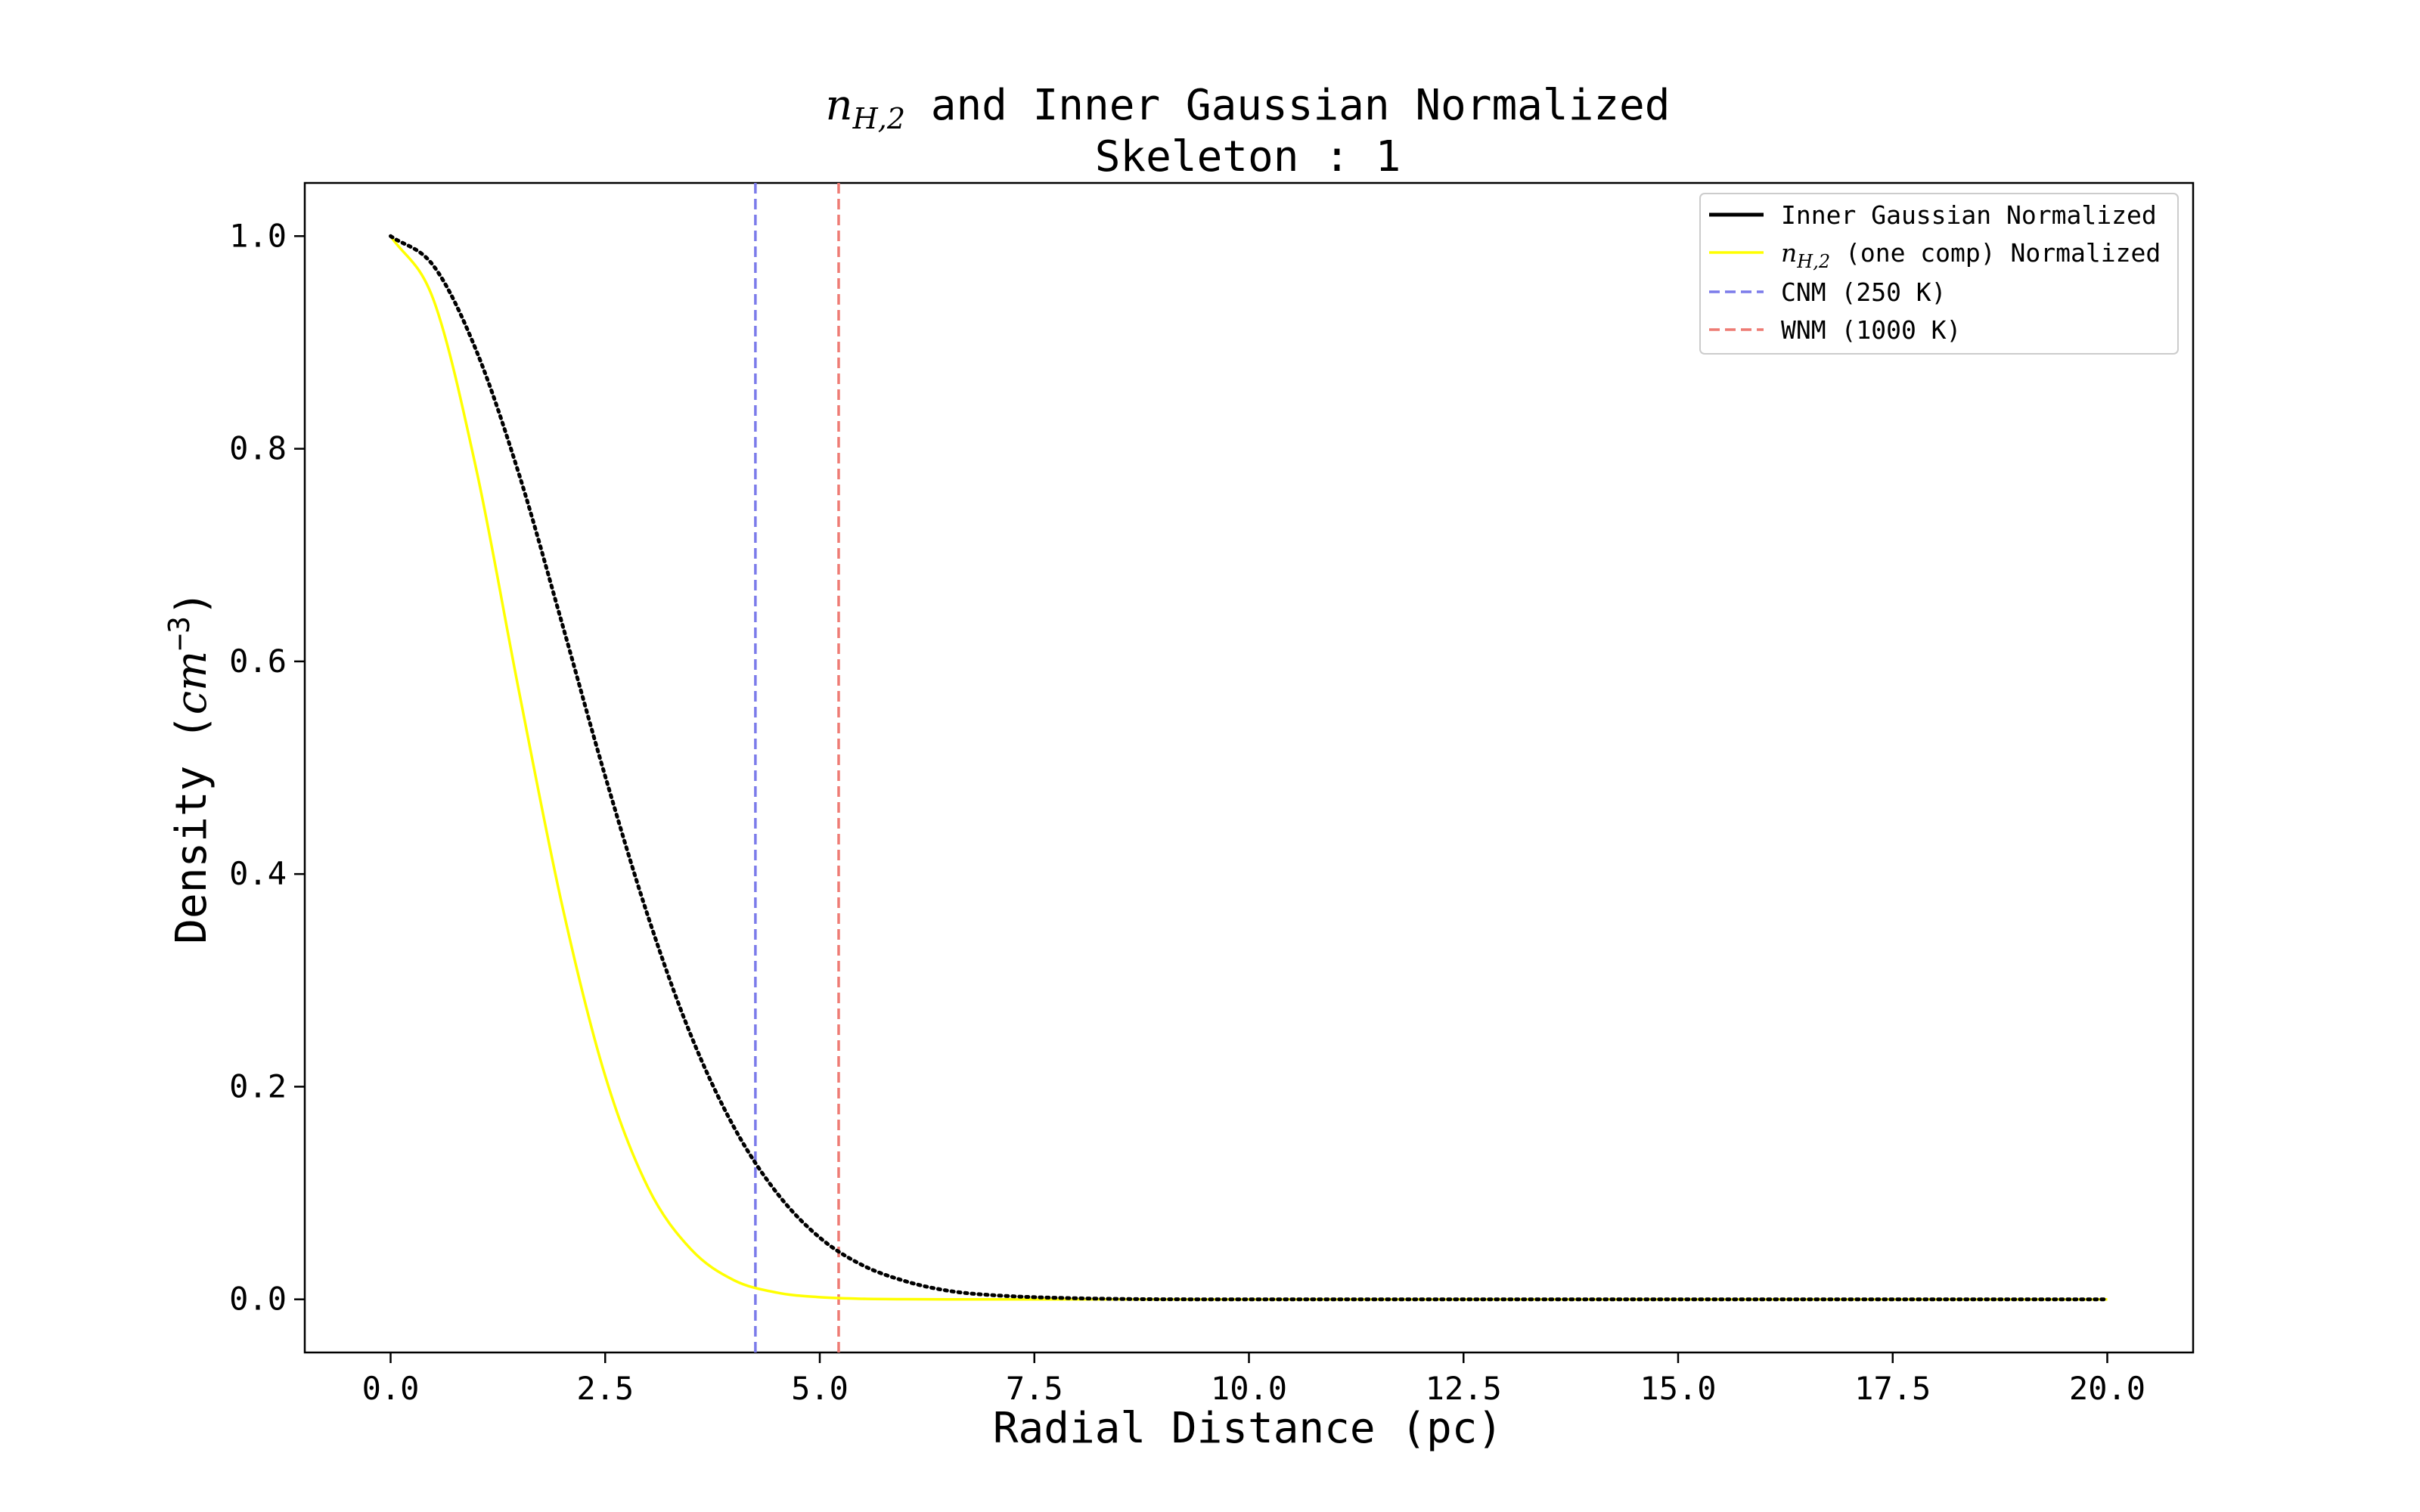 The width and height of the screenshot is (2420, 1512). I want to click on x-tick-label: 0.0, so click(391, 1388).